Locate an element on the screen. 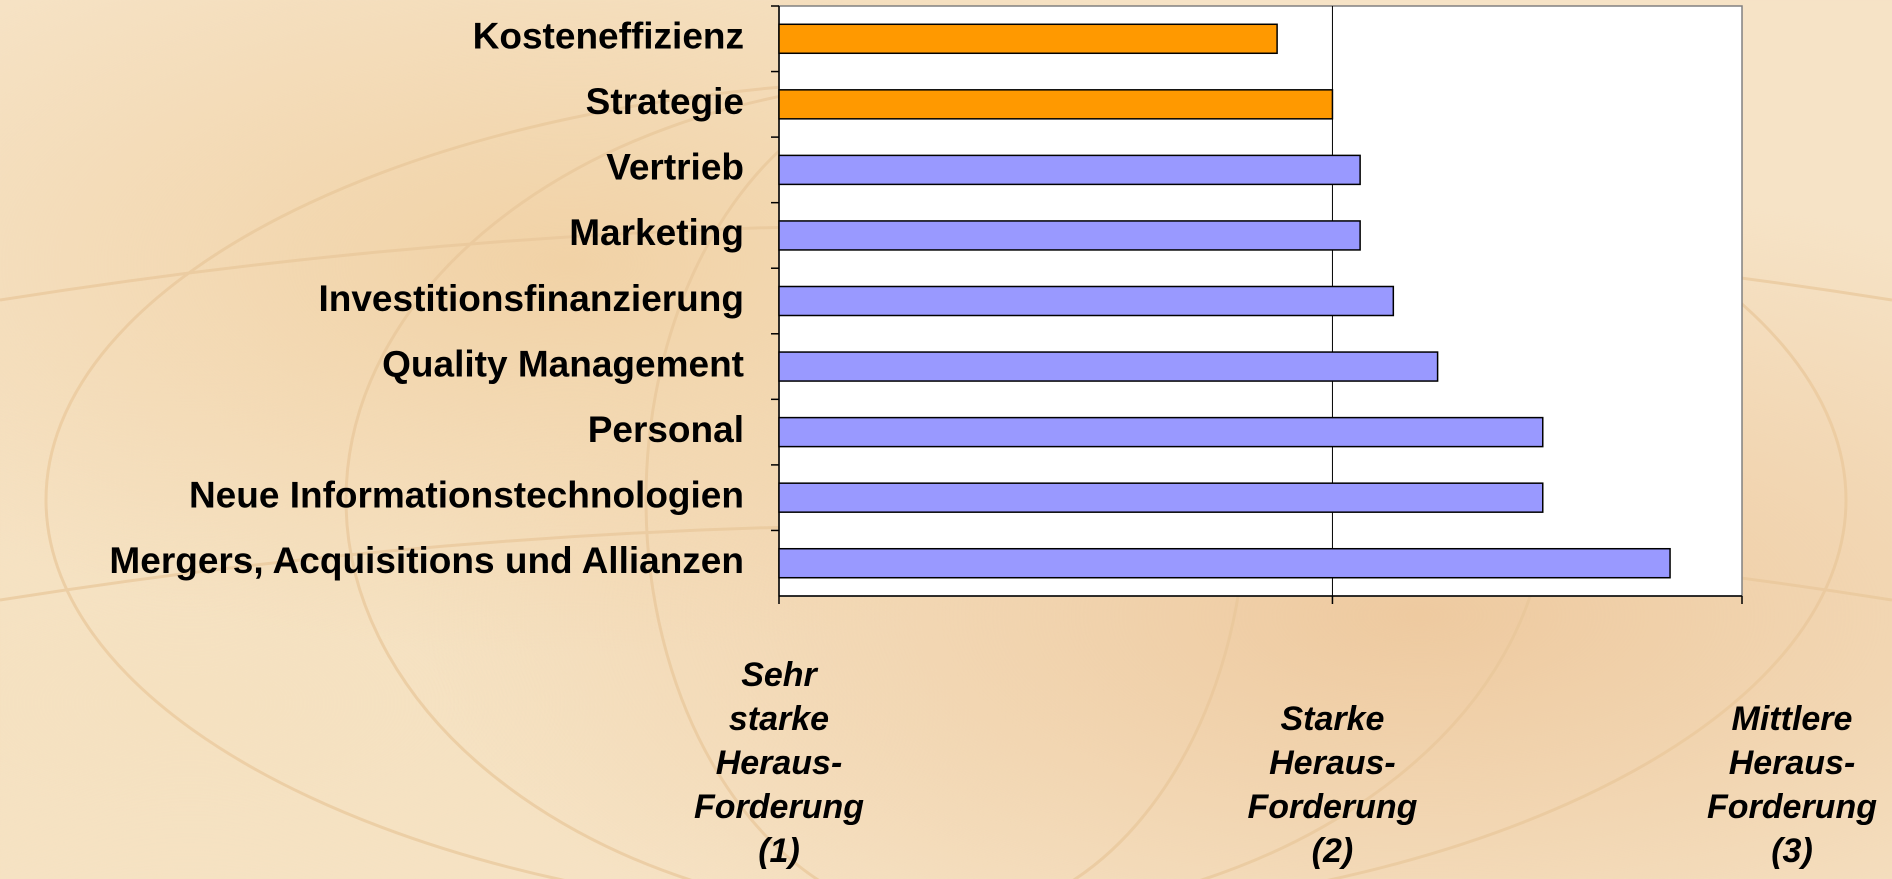 The width and height of the screenshot is (1892, 879). y-tick-label: Marketing is located at coordinates (656, 232).